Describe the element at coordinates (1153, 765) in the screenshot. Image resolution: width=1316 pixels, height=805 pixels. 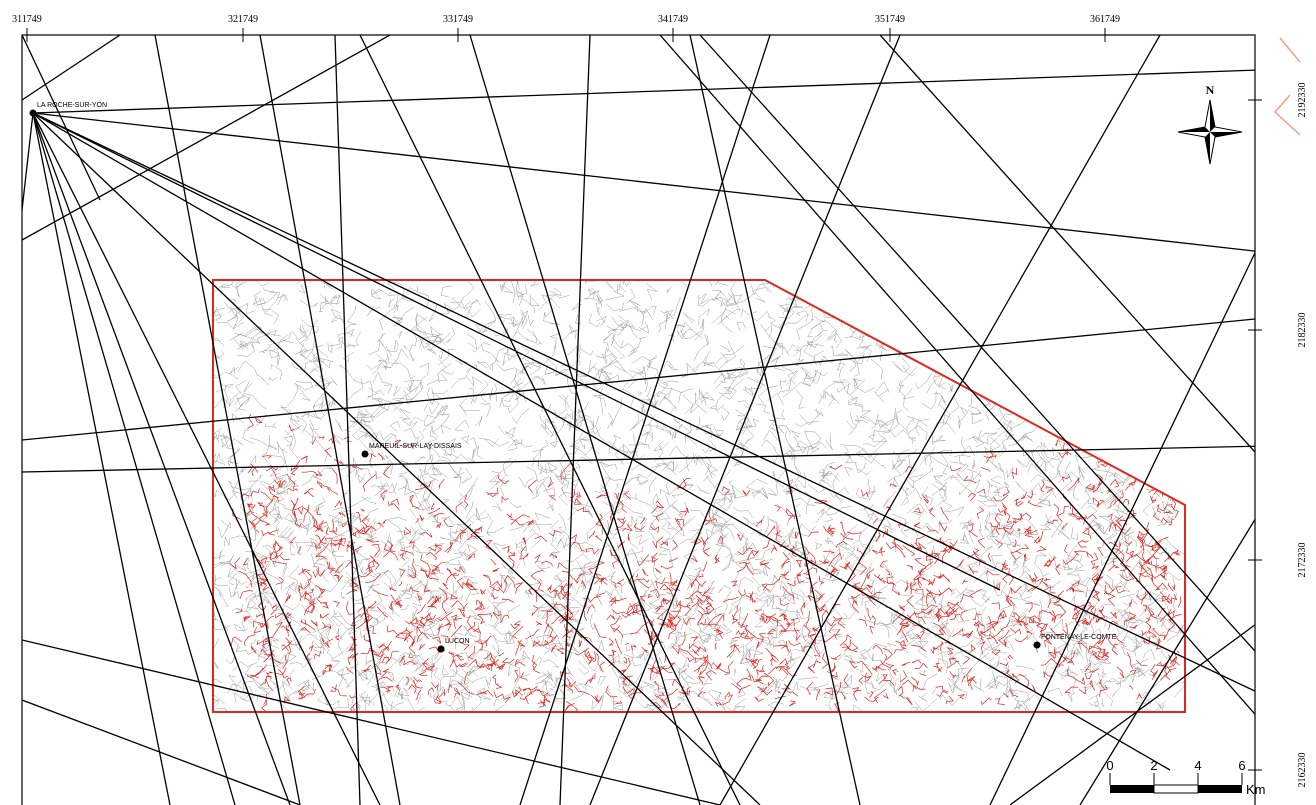
I see `scale-label: 2` at that location.